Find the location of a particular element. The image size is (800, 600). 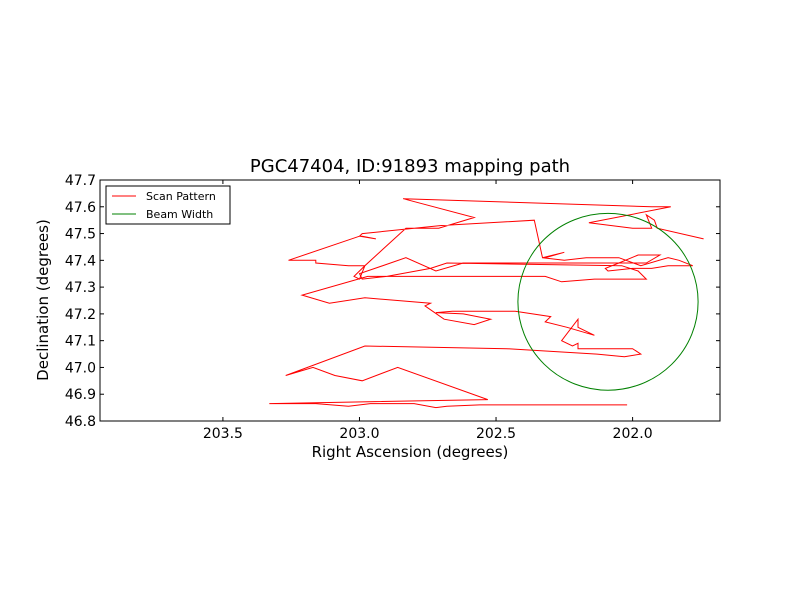

y-tick-label: 47.3 is located at coordinates (80, 288).